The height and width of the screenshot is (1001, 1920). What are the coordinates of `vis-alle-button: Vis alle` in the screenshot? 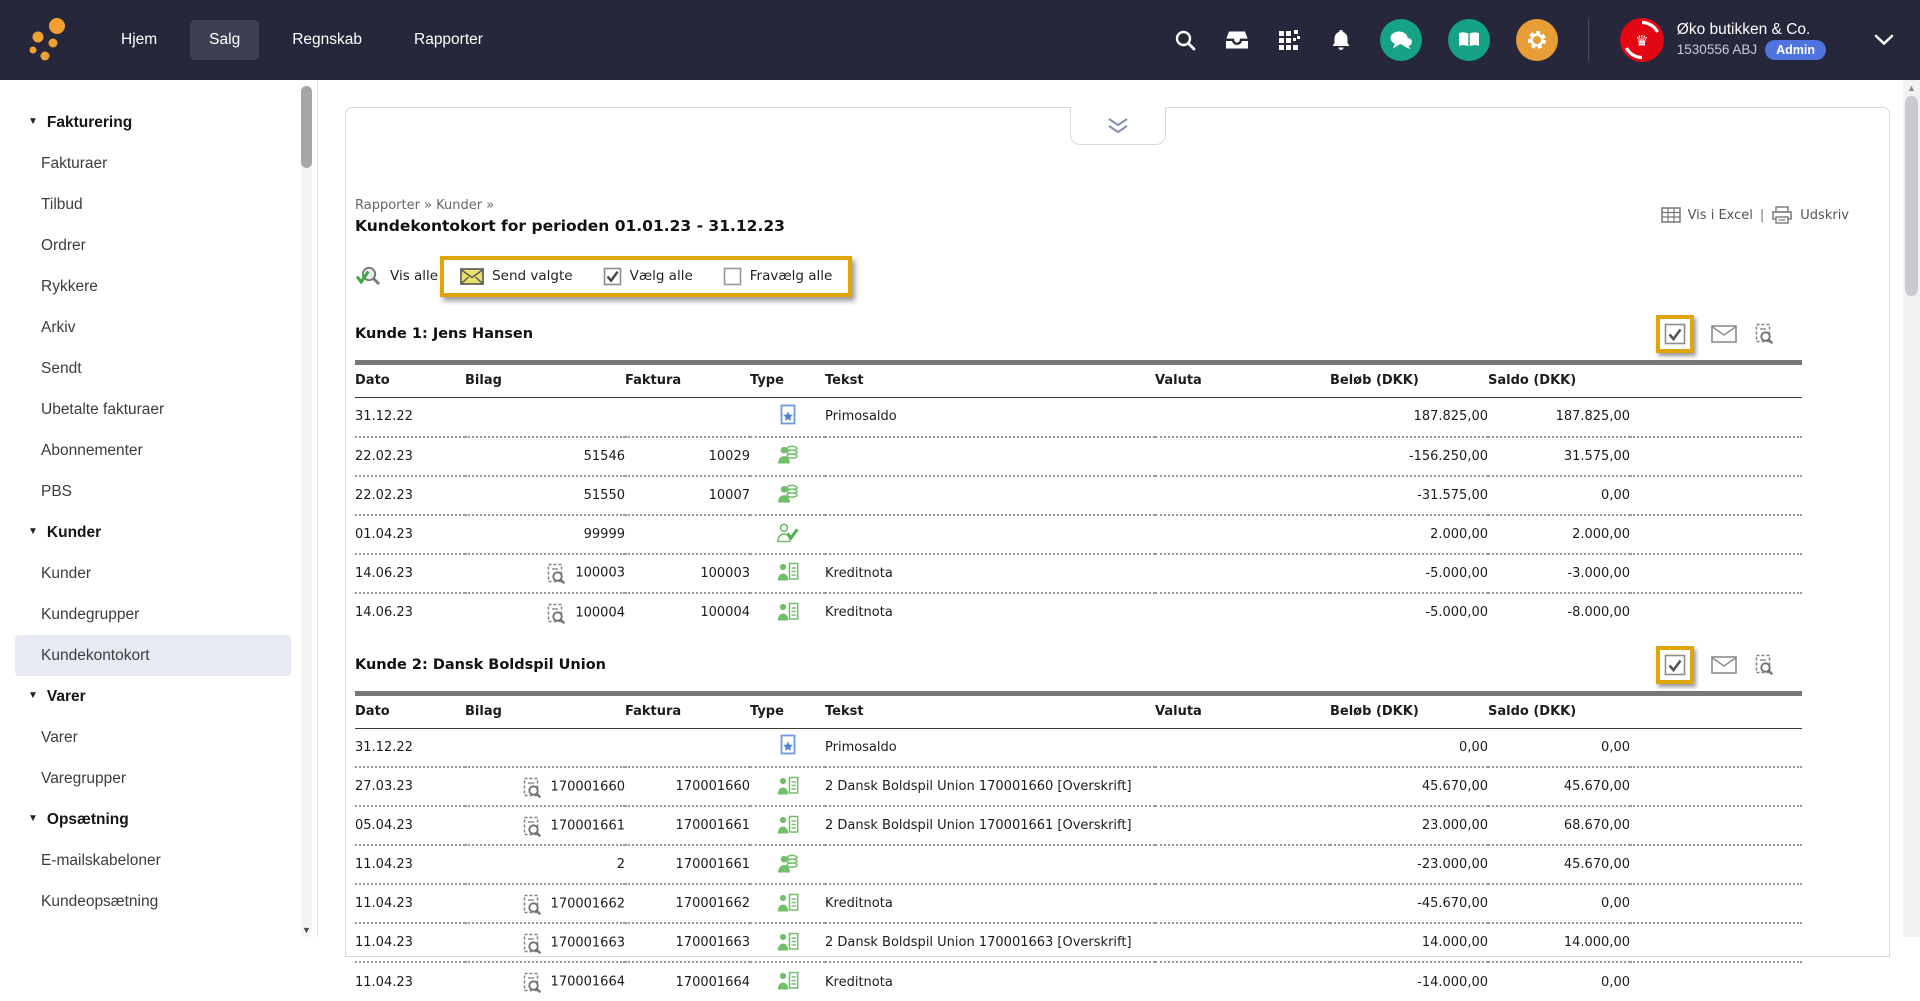 It's located at (401, 276).